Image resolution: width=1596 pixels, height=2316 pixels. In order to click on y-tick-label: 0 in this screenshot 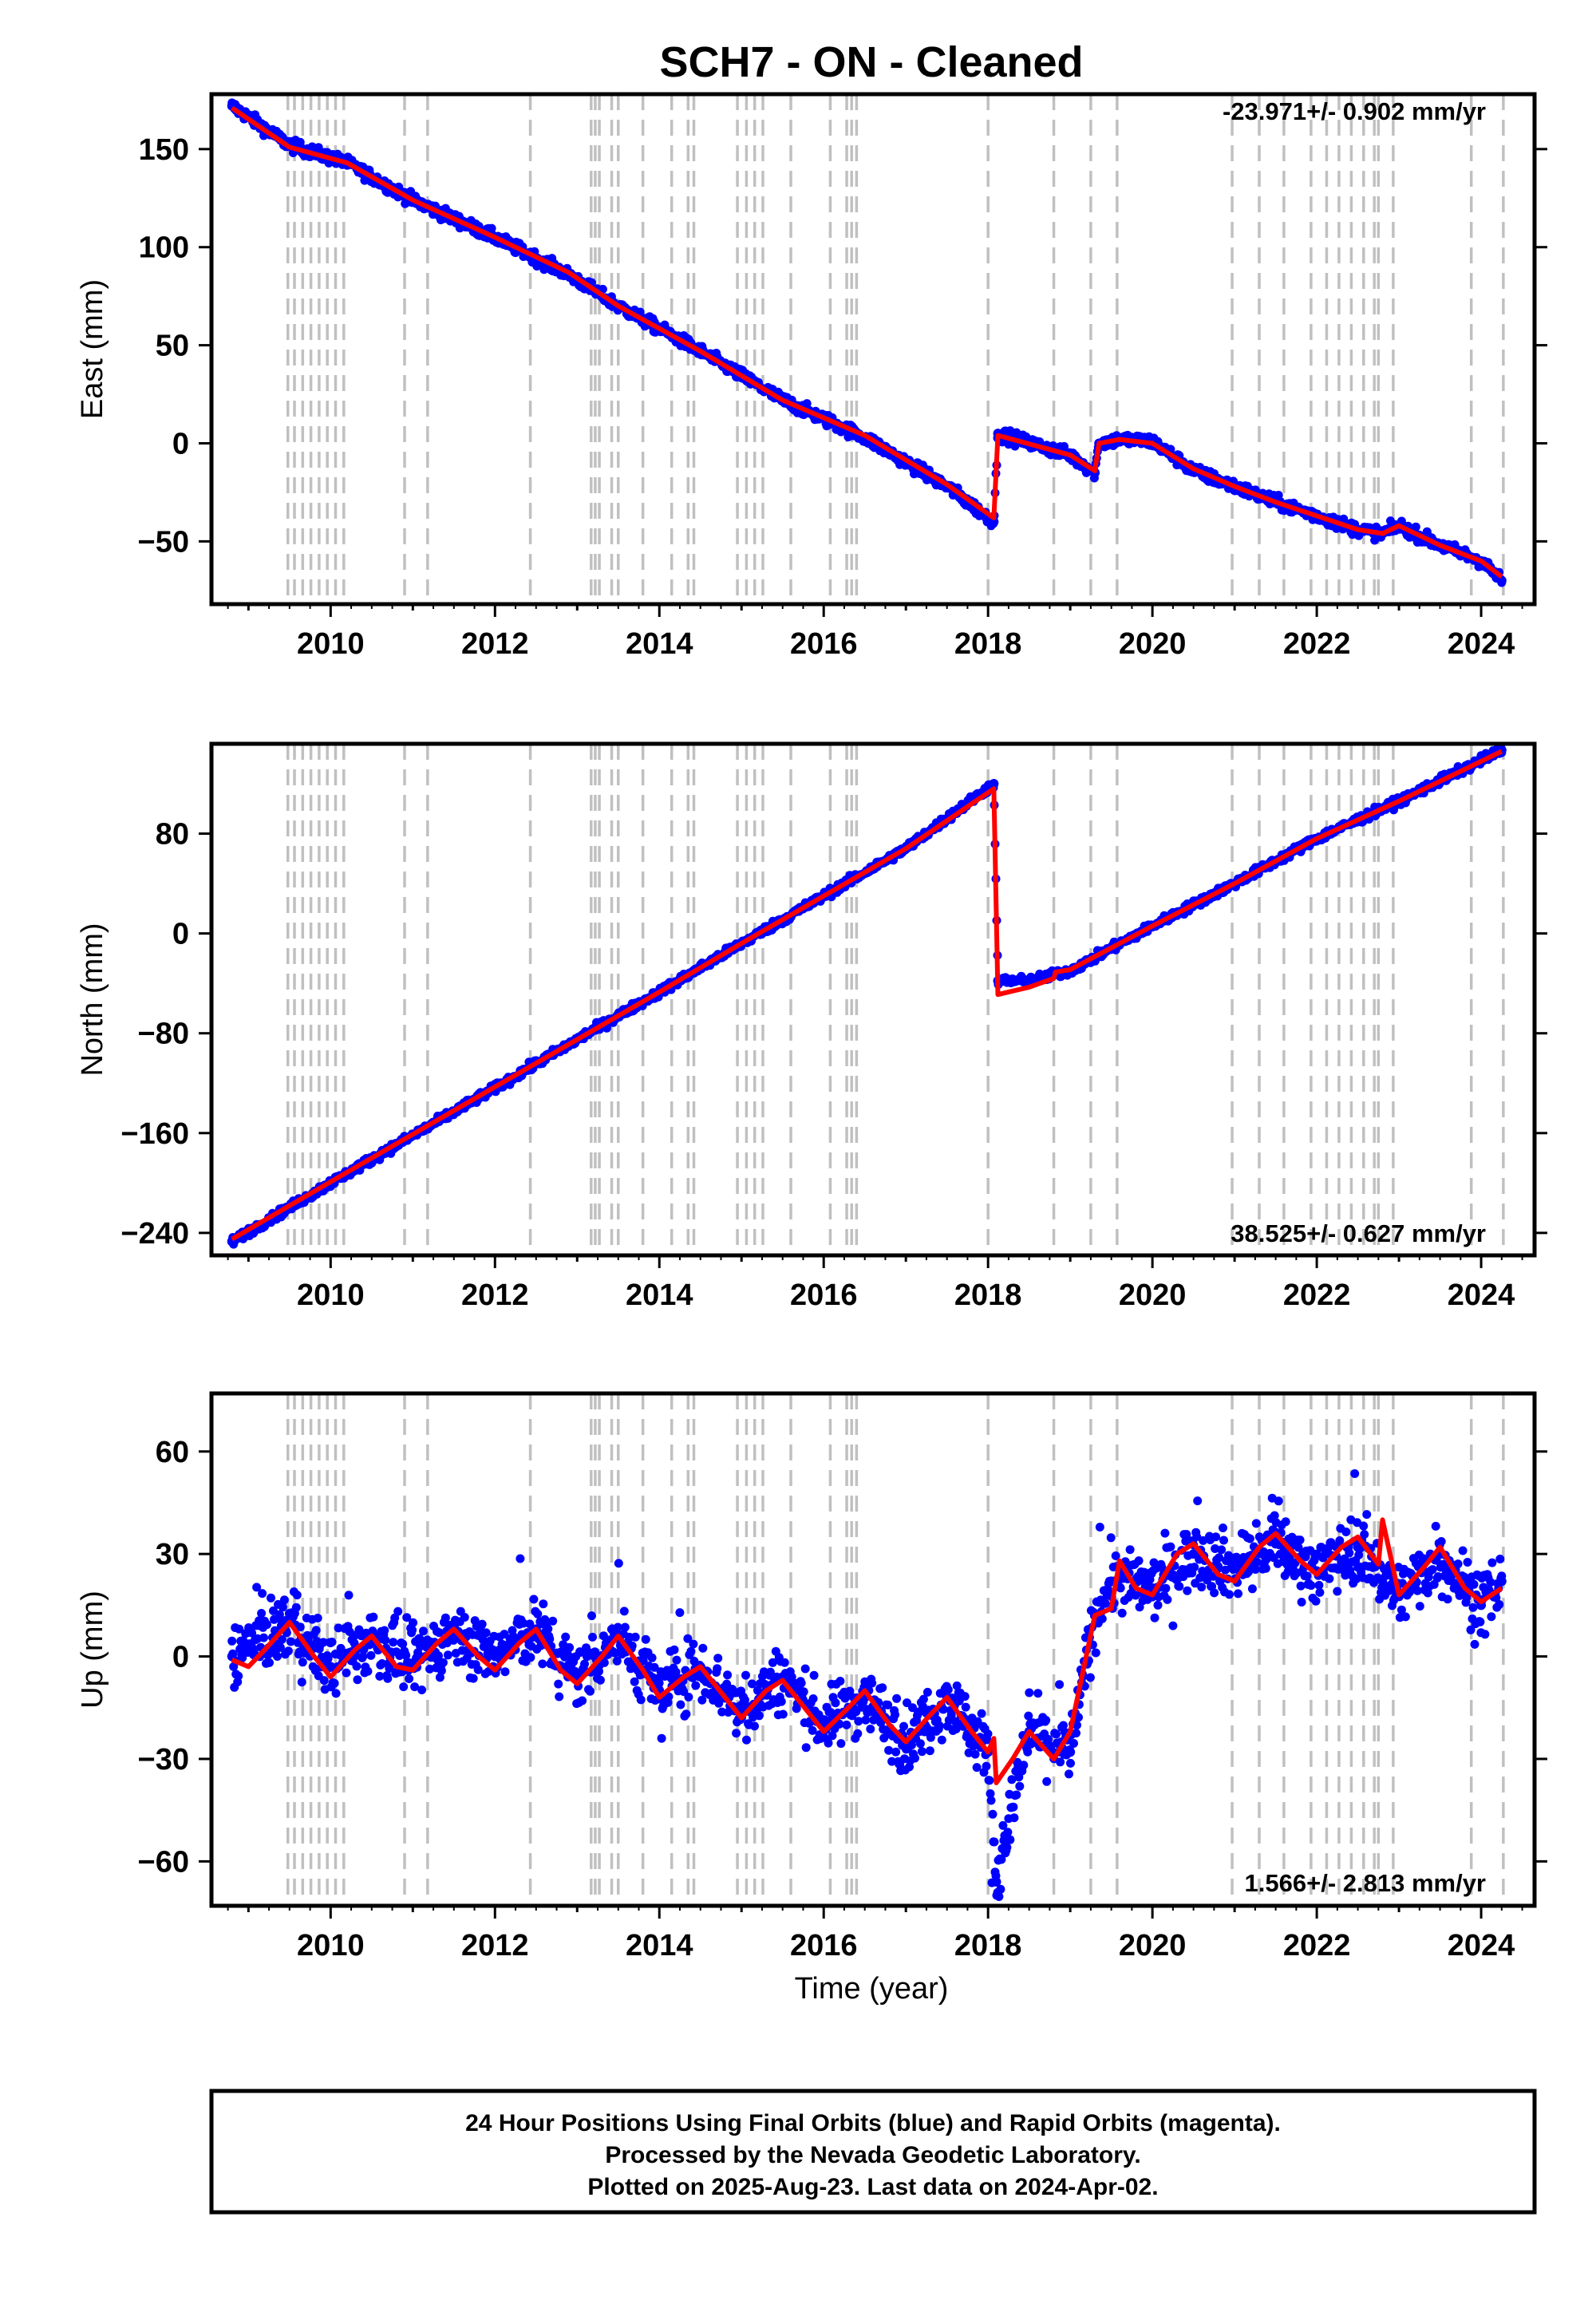, I will do `click(180, 443)`.